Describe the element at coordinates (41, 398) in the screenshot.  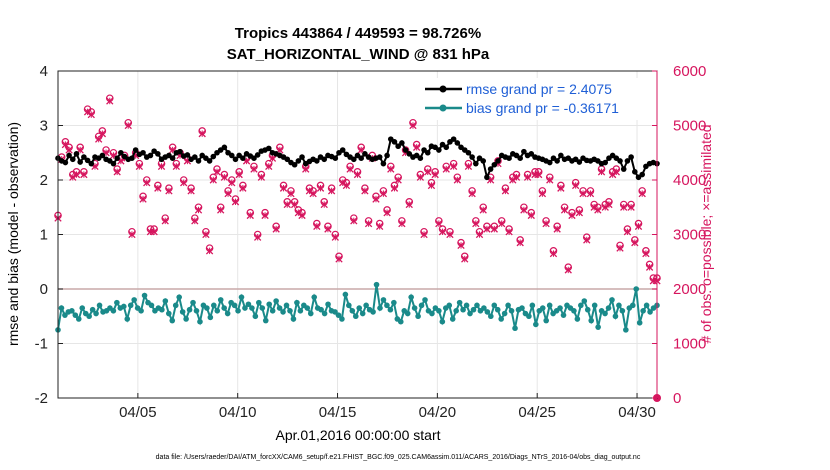
I see `left-y-tick-label-0: -2` at that location.